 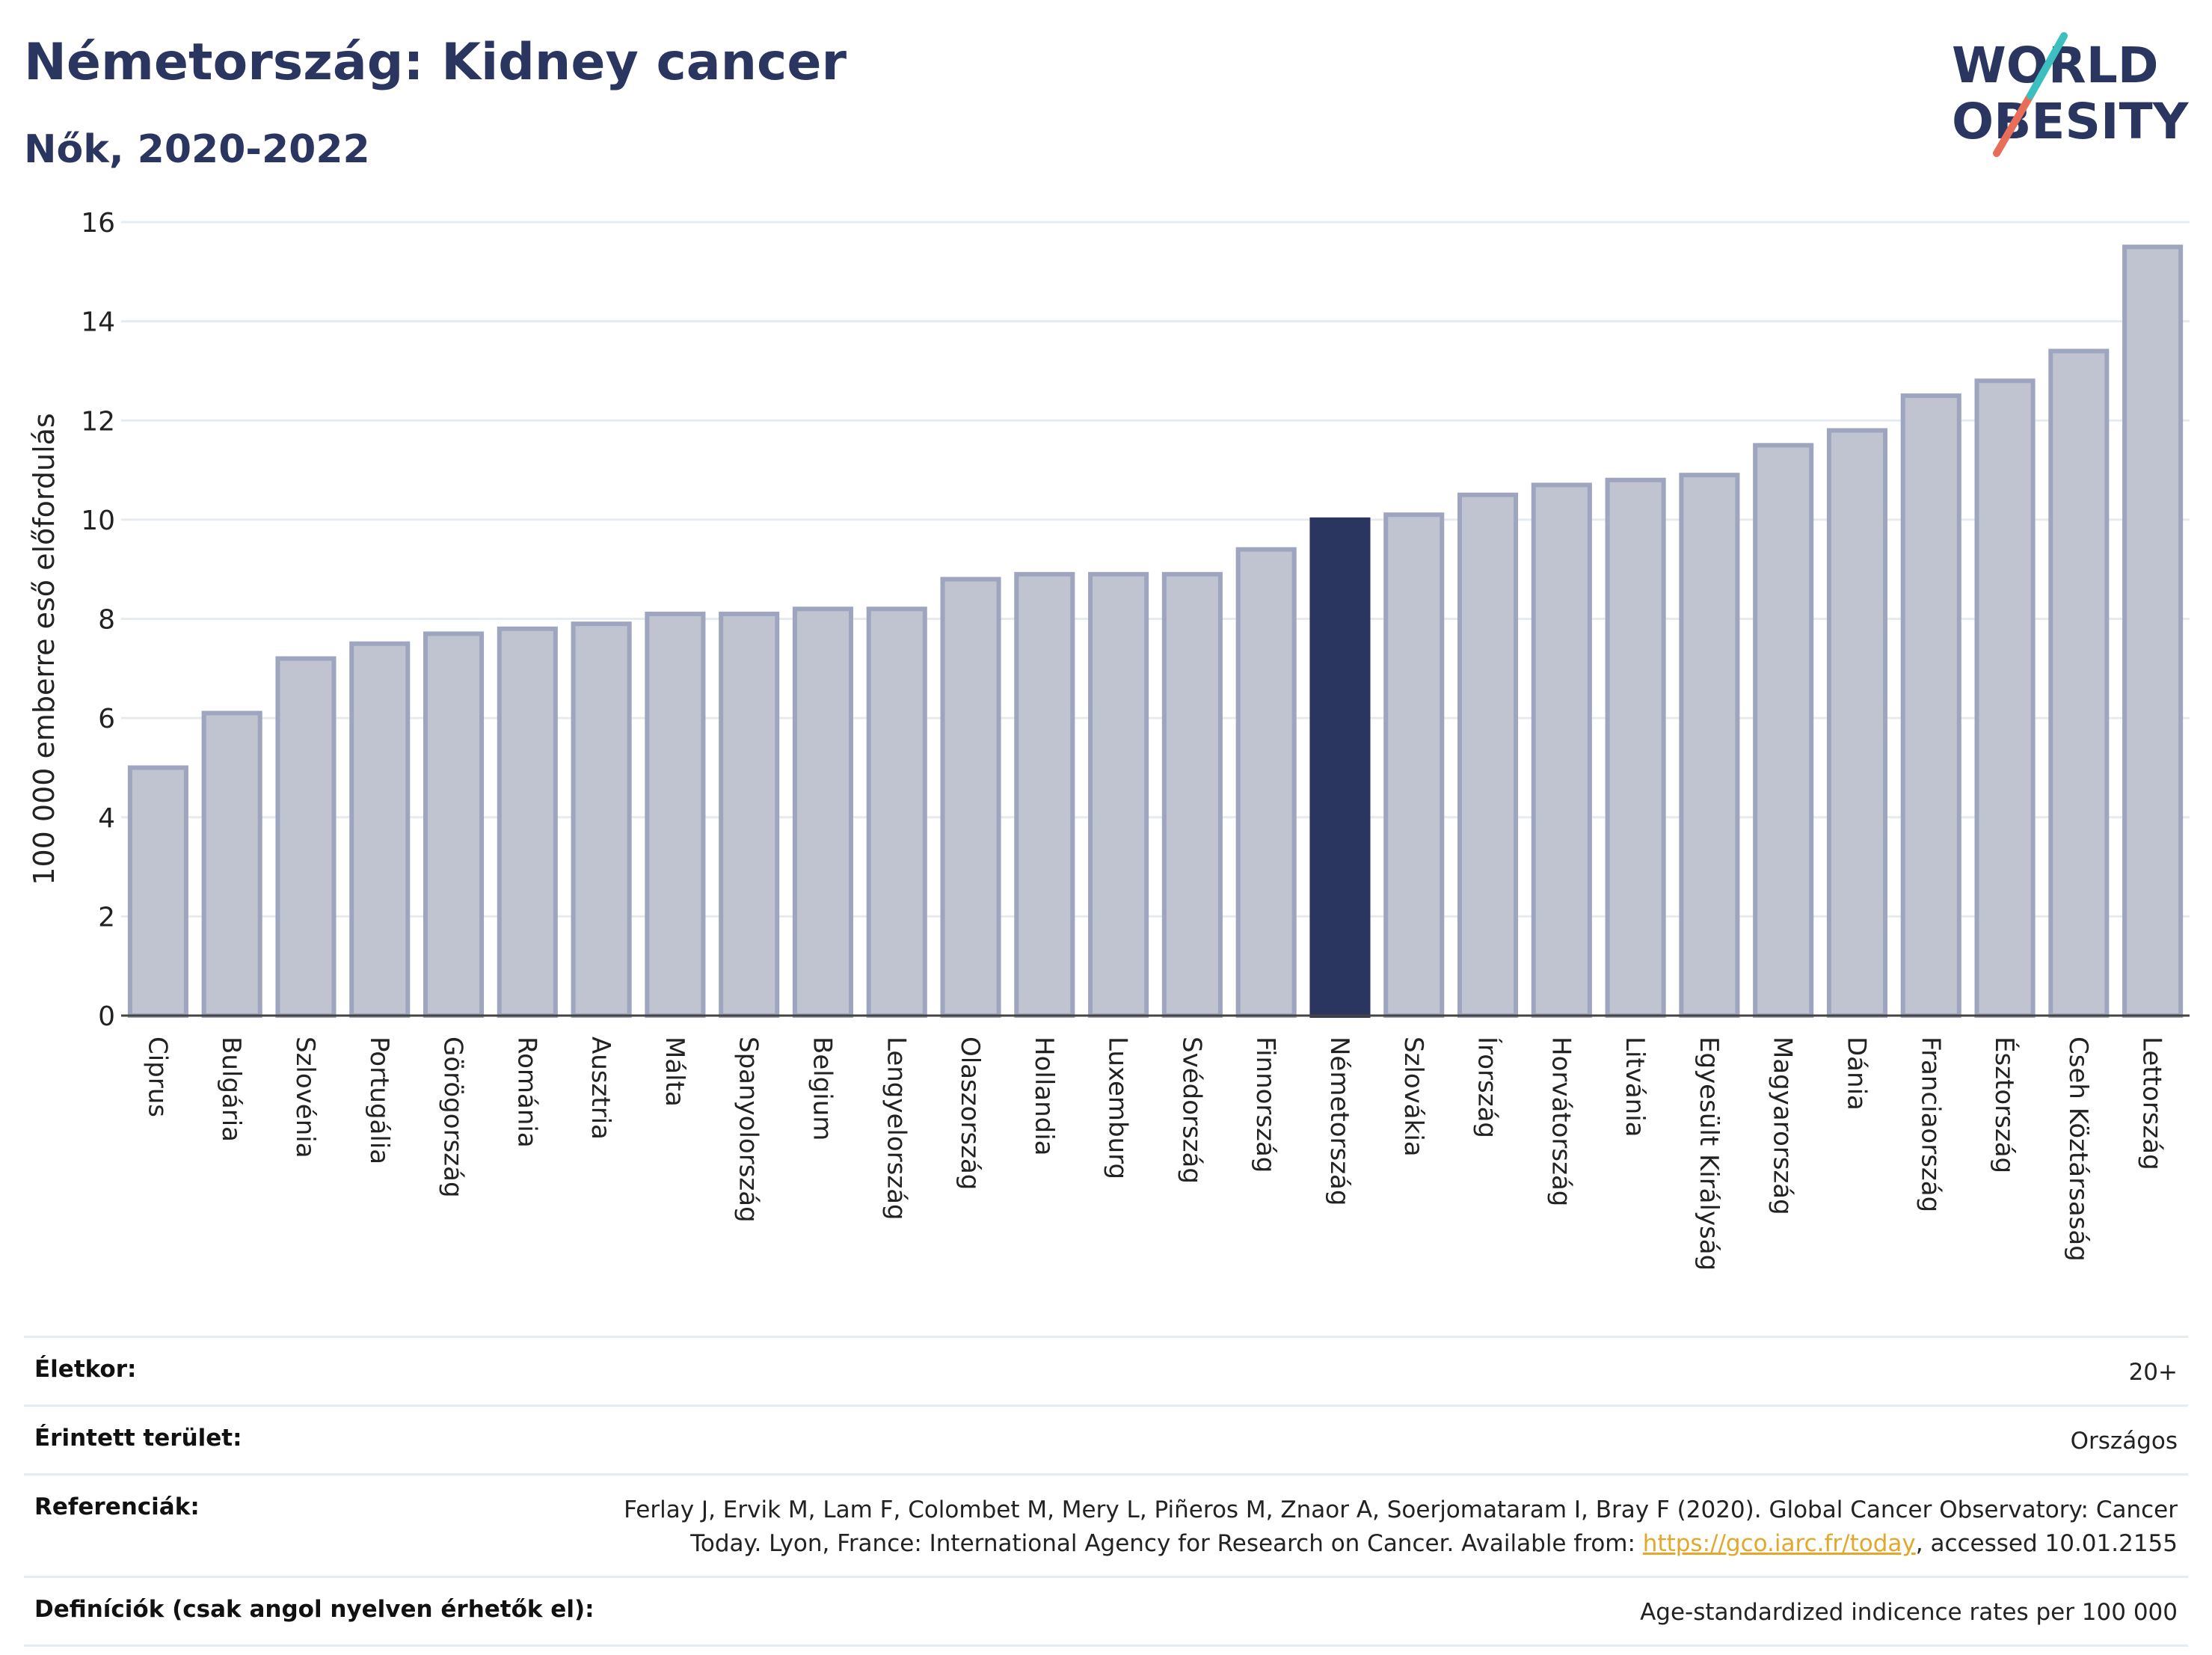 What do you see at coordinates (106, 719) in the screenshot?
I see `y-tick-label: 6` at bounding box center [106, 719].